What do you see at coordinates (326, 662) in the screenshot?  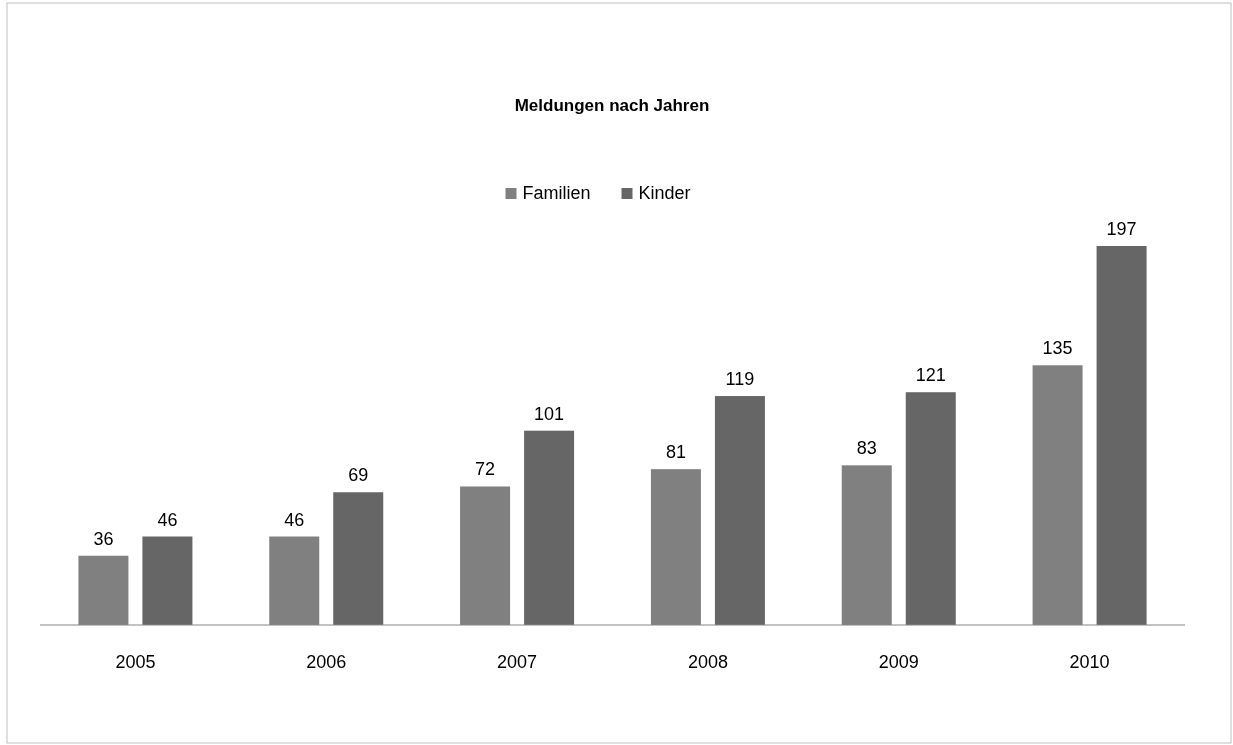 I see `x-tick-label: 2006` at bounding box center [326, 662].